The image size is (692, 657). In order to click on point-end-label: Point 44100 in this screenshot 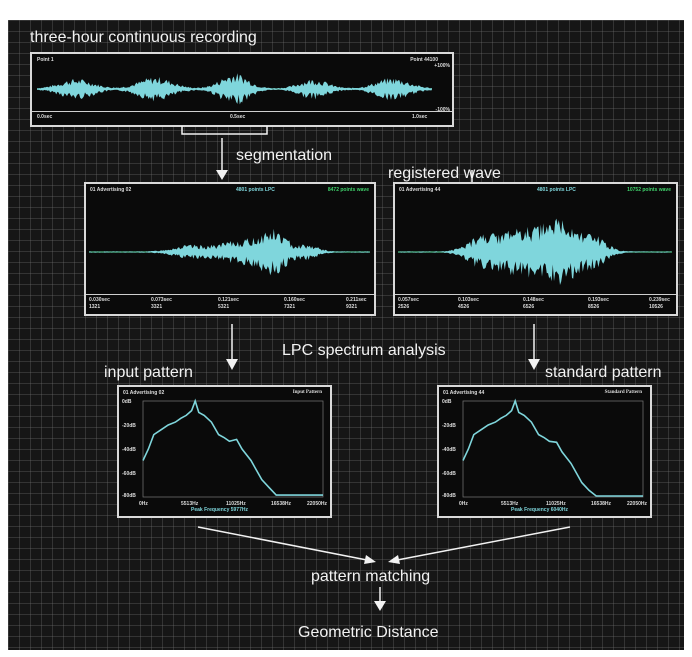, I will do `click(424, 60)`.